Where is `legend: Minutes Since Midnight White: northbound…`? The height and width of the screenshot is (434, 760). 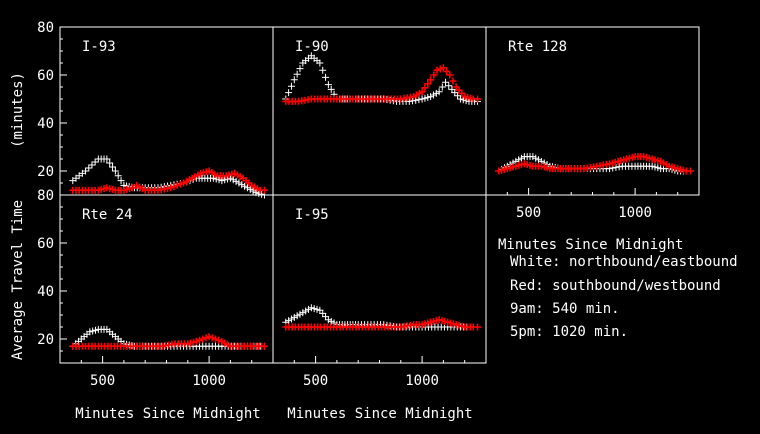
legend: Minutes Since Midnight White: northbound… is located at coordinates (618, 288).